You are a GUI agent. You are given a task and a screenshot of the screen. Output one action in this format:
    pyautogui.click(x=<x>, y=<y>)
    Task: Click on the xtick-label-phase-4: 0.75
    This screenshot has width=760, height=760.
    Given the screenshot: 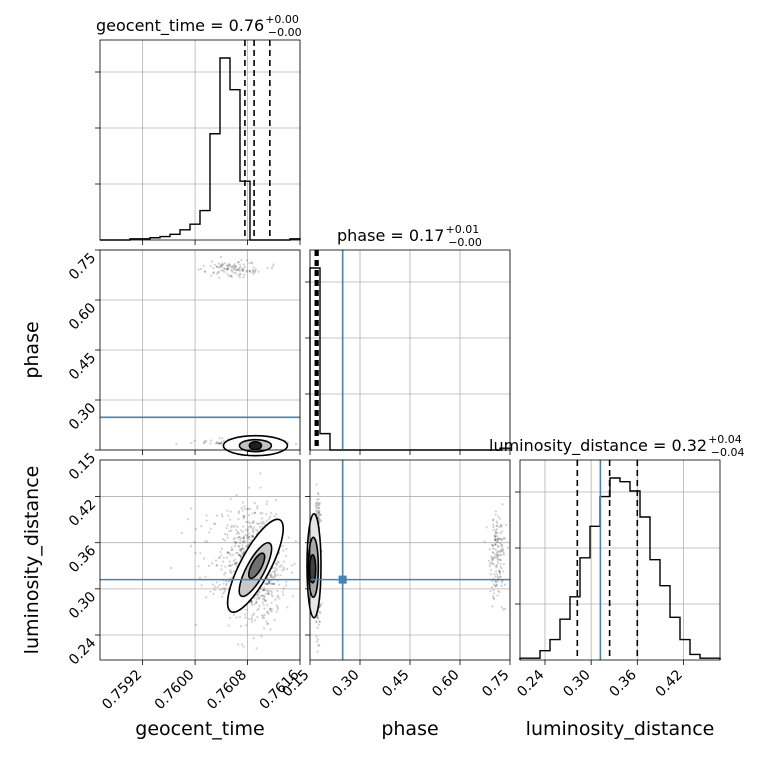 What is the action you would take?
    pyautogui.click(x=495, y=683)
    